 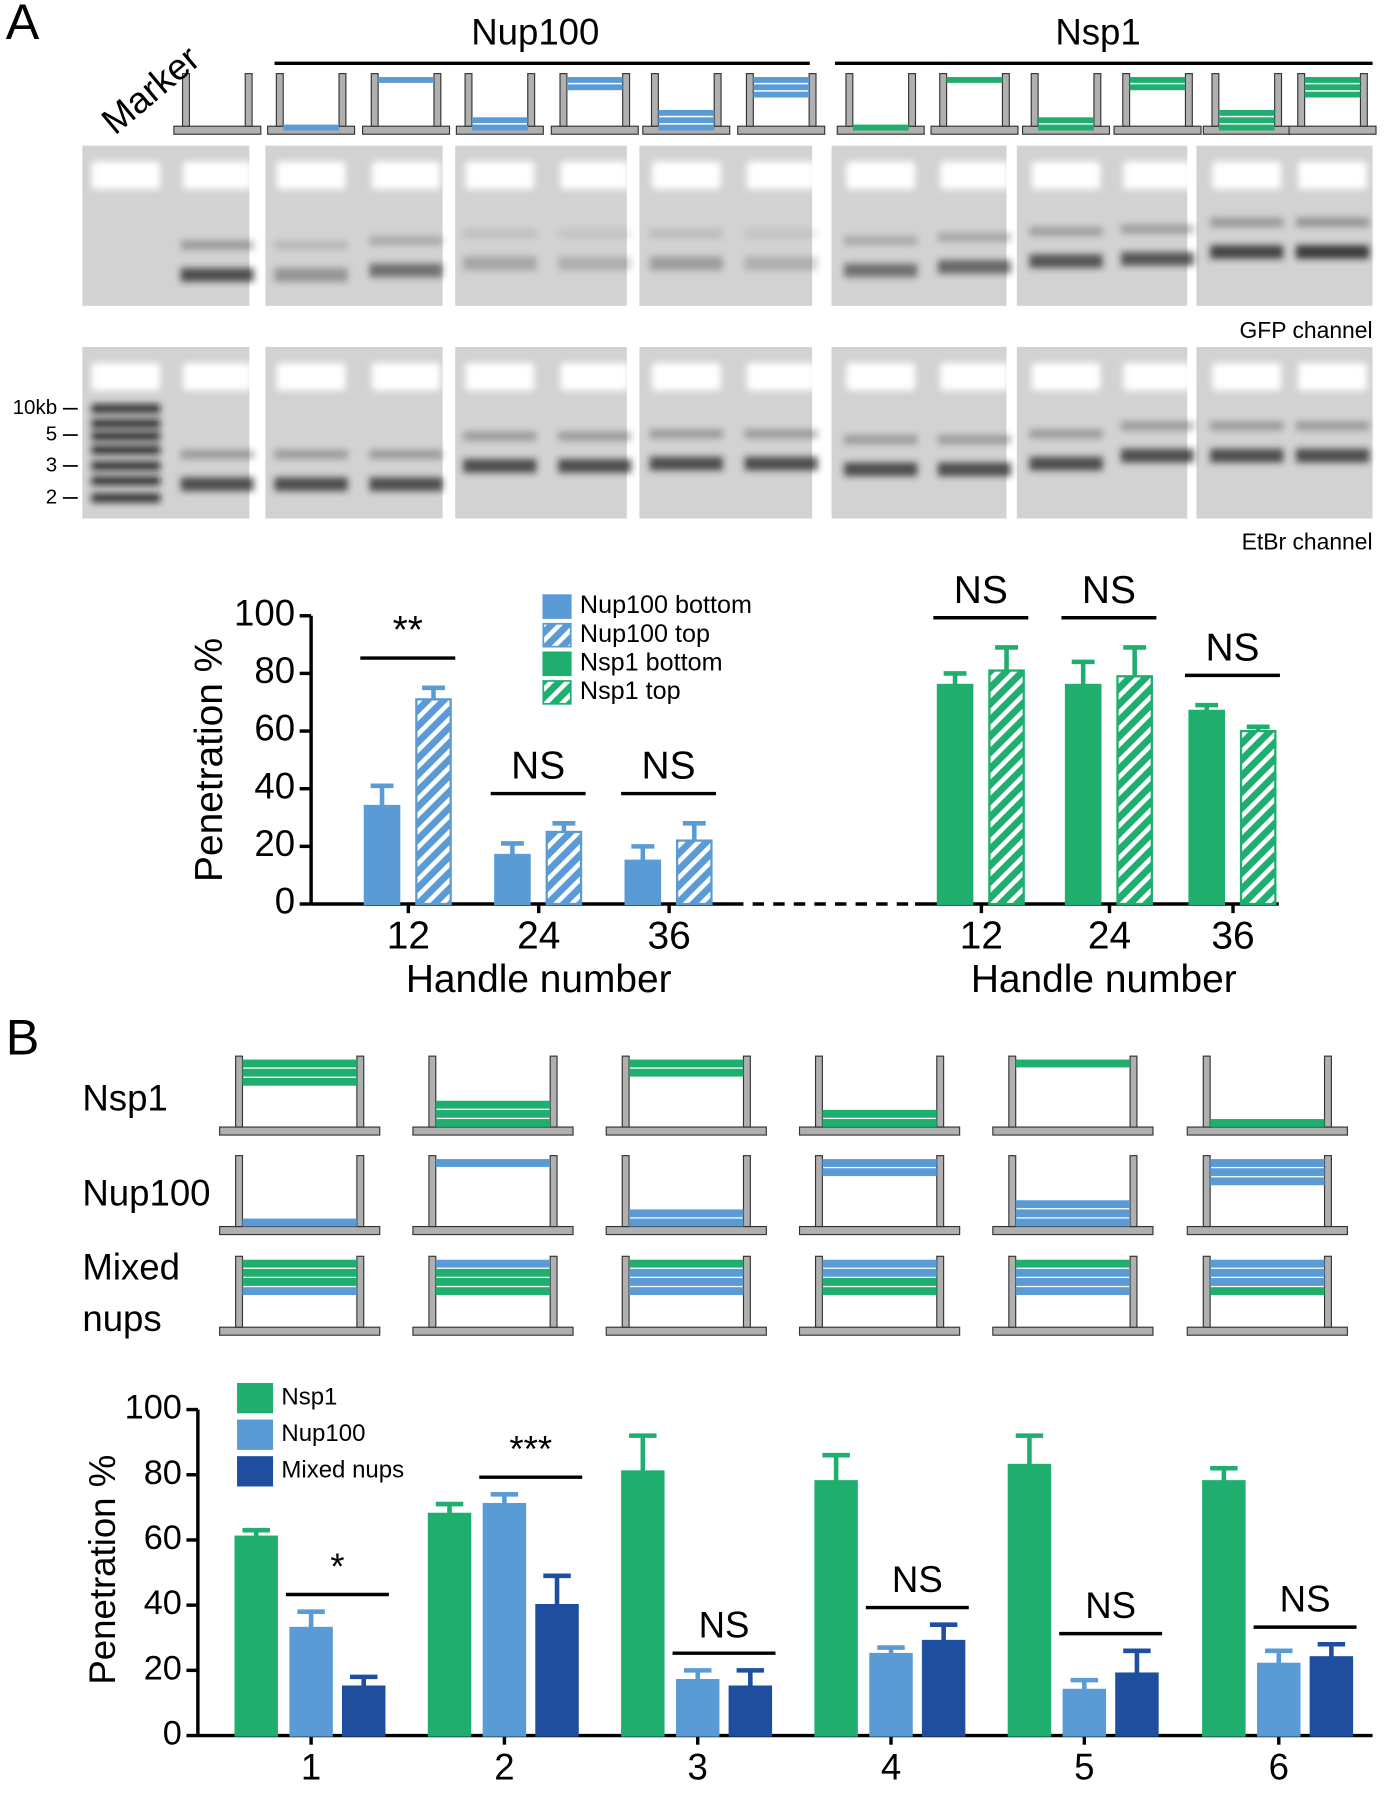 What do you see at coordinates (630, 691) in the screenshot?
I see `legend-label: Nsp1 top` at bounding box center [630, 691].